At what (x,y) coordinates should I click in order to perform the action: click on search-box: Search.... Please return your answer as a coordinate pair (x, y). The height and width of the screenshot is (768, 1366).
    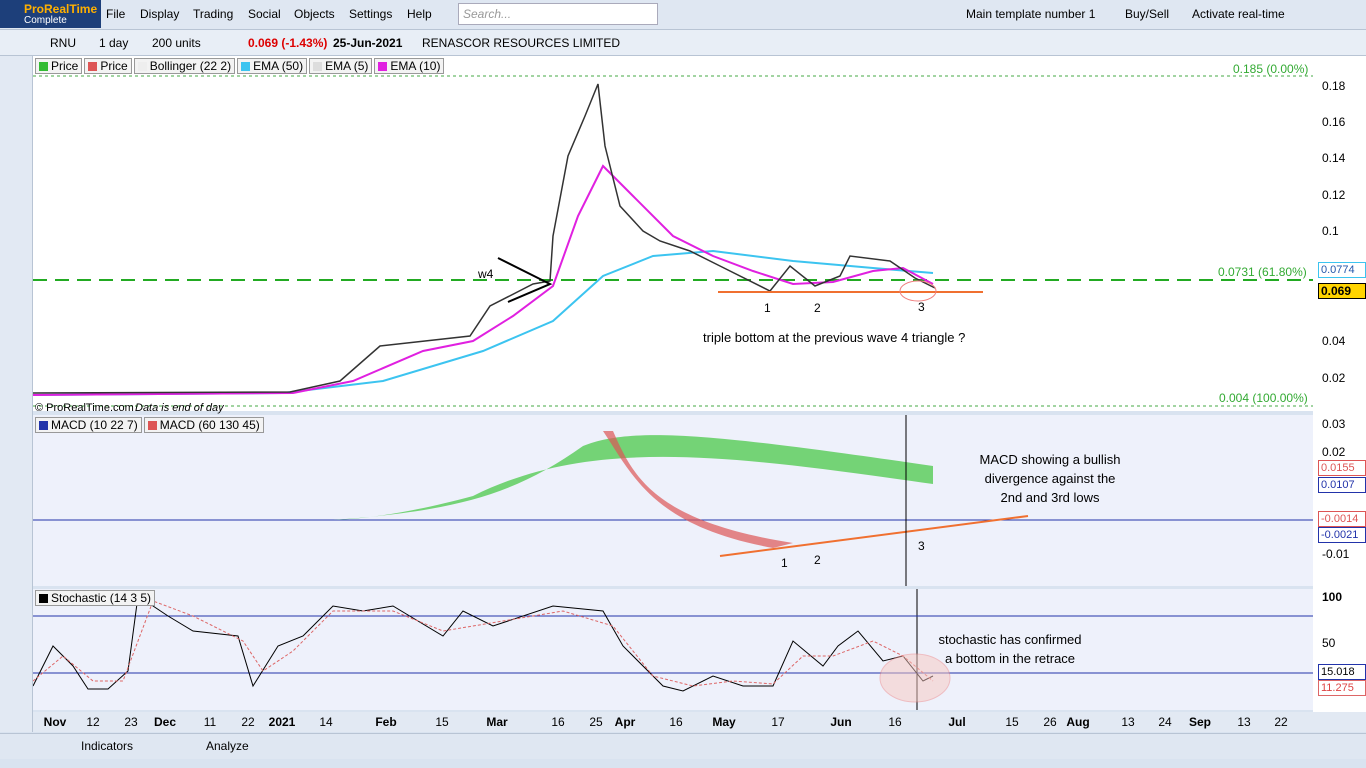
    Looking at the image, I should click on (558, 14).